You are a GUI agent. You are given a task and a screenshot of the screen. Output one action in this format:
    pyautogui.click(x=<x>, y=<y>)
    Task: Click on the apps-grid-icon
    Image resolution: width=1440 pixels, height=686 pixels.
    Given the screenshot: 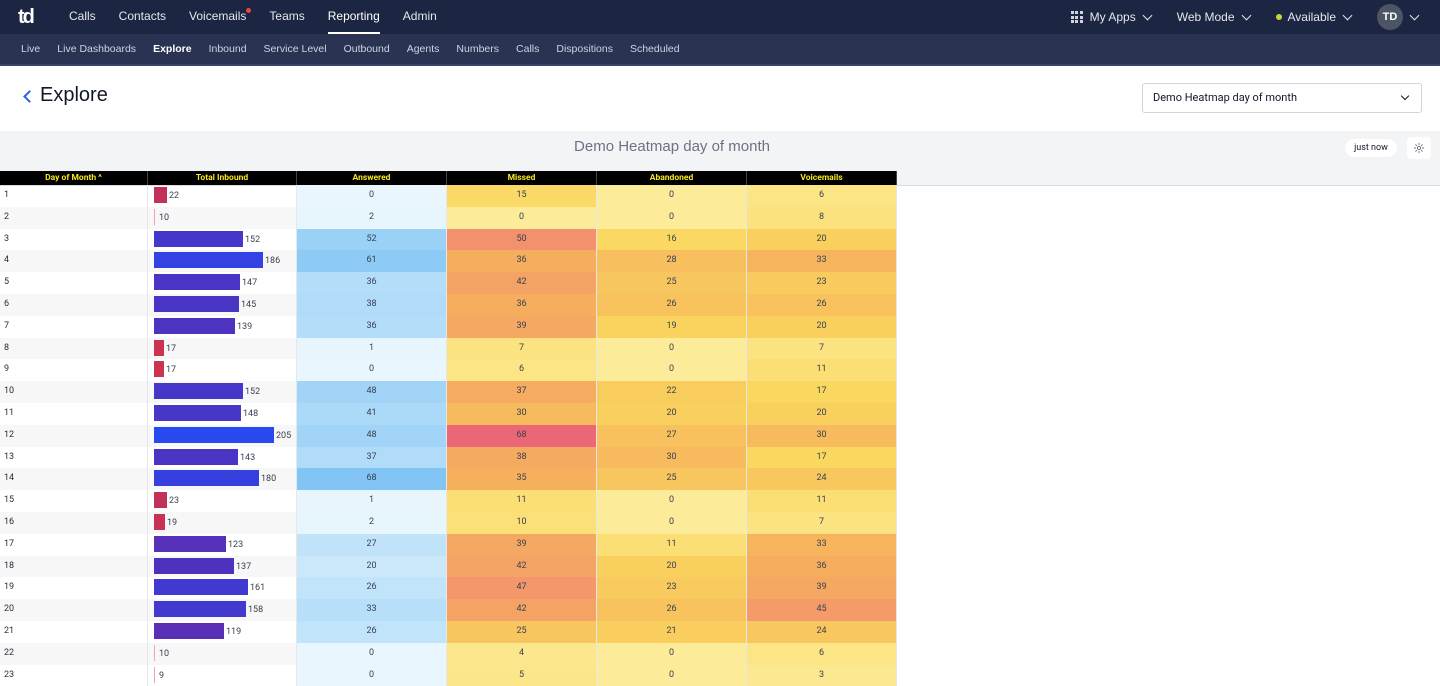 What is the action you would take?
    pyautogui.click(x=1076, y=17)
    